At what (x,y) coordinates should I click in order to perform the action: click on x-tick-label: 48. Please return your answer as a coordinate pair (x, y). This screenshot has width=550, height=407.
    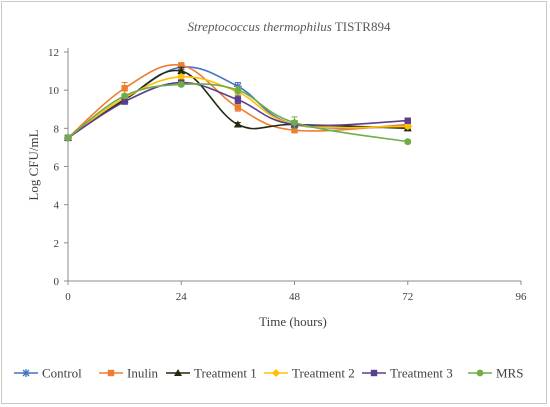
    Looking at the image, I should click on (295, 297).